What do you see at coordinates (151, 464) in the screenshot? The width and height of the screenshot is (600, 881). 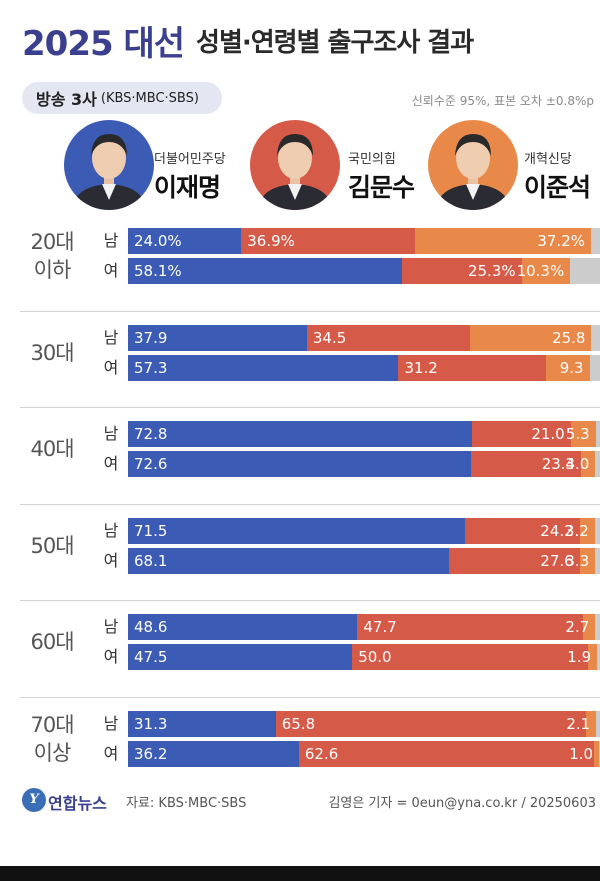 I see `data-label: 72.6` at bounding box center [151, 464].